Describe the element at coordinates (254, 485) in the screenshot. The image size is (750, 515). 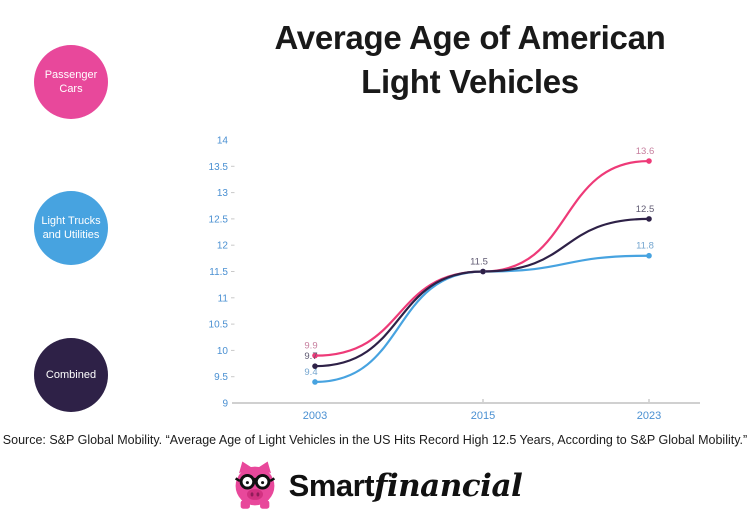
I see `piggy-bank-icon` at that location.